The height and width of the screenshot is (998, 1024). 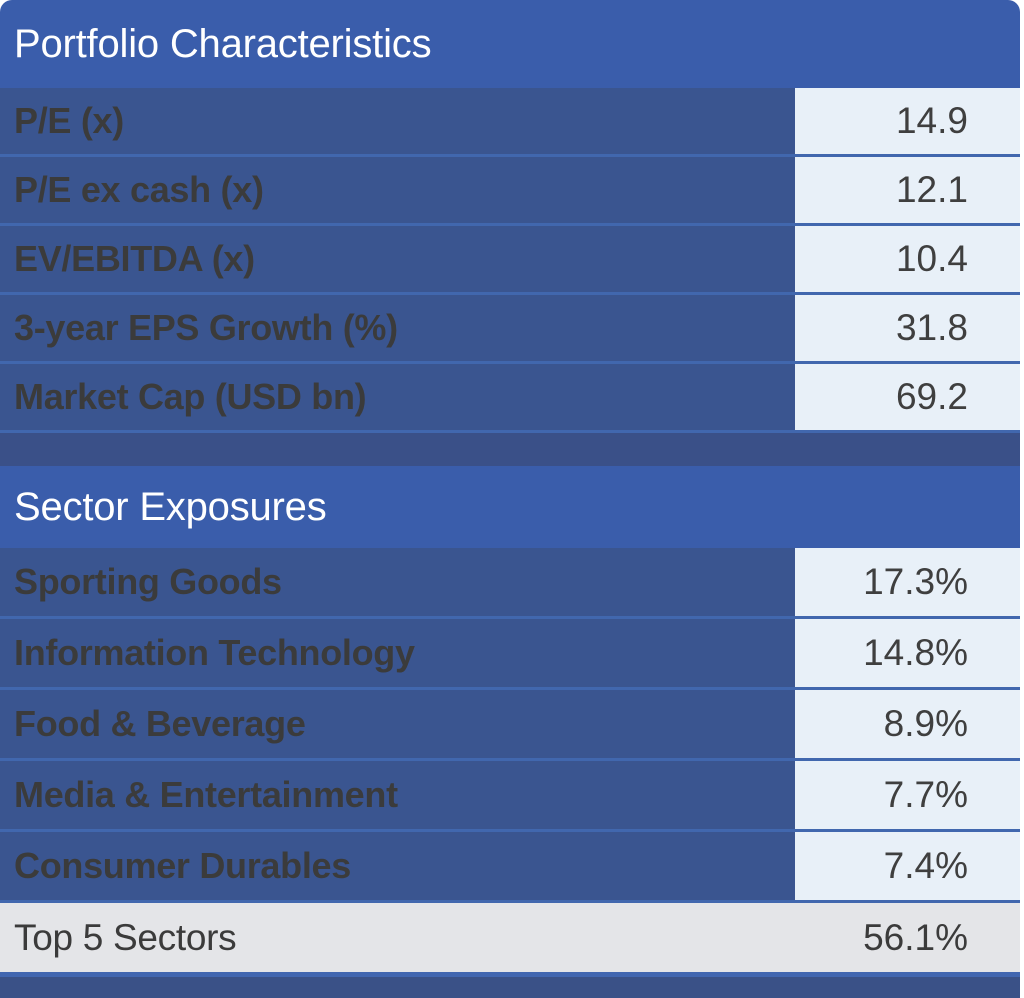 I want to click on table-row: 3-year EPS Growth (%) 31.8, so click(x=510, y=329).